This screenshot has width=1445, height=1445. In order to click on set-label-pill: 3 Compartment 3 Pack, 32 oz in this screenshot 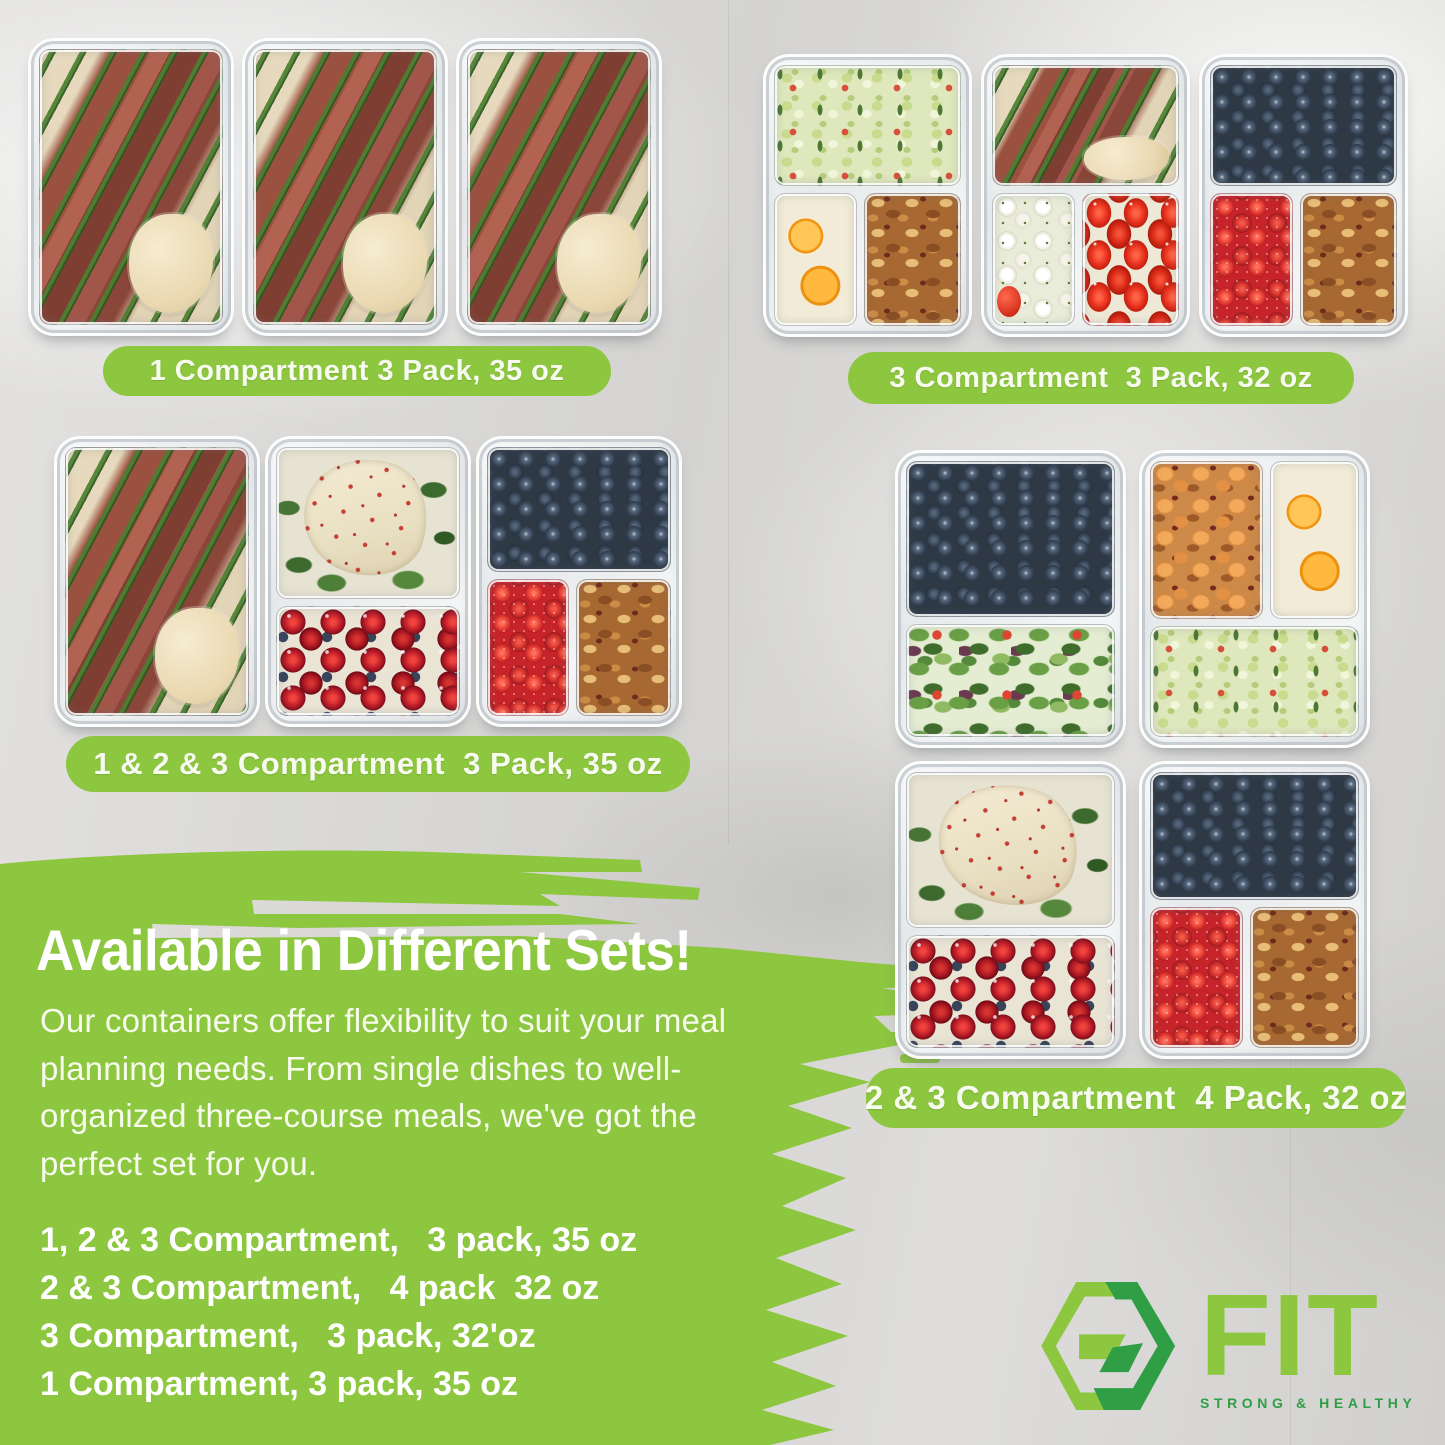, I will do `click(1101, 378)`.